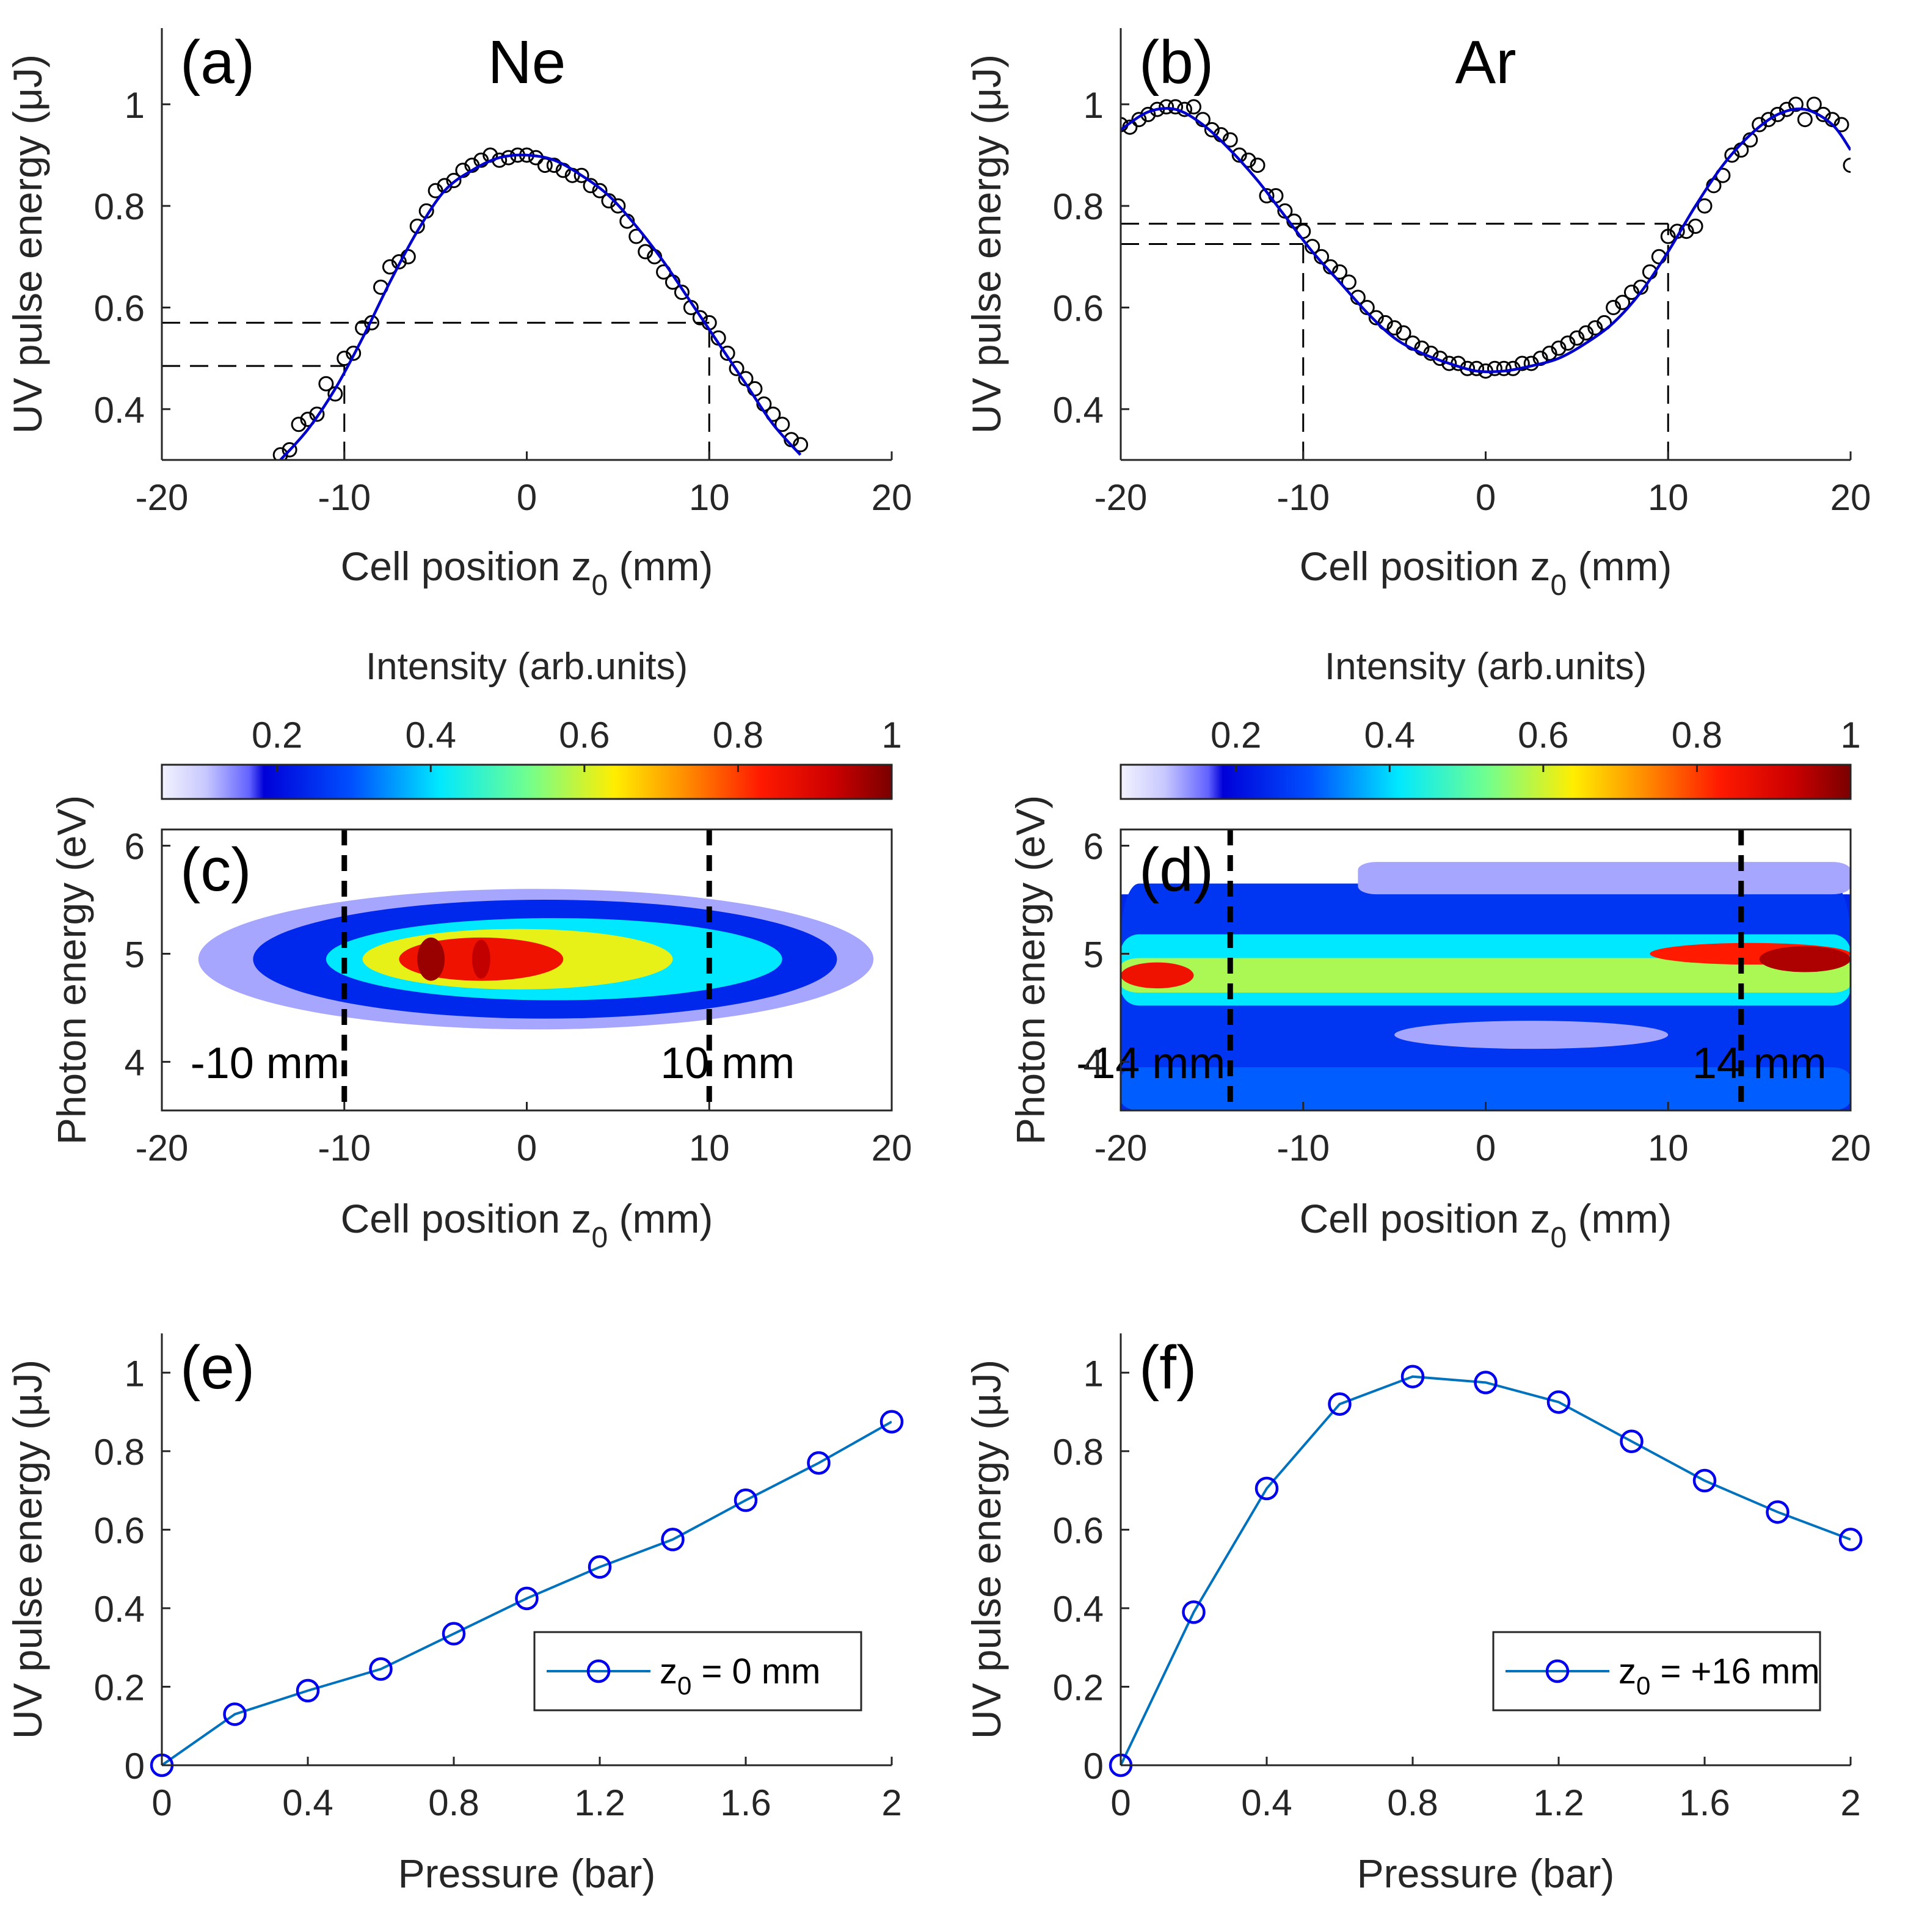 This screenshot has height=1932, width=1908. What do you see at coordinates (1078, 206) in the screenshot?
I see `y-tick-label: 0.8` at bounding box center [1078, 206].